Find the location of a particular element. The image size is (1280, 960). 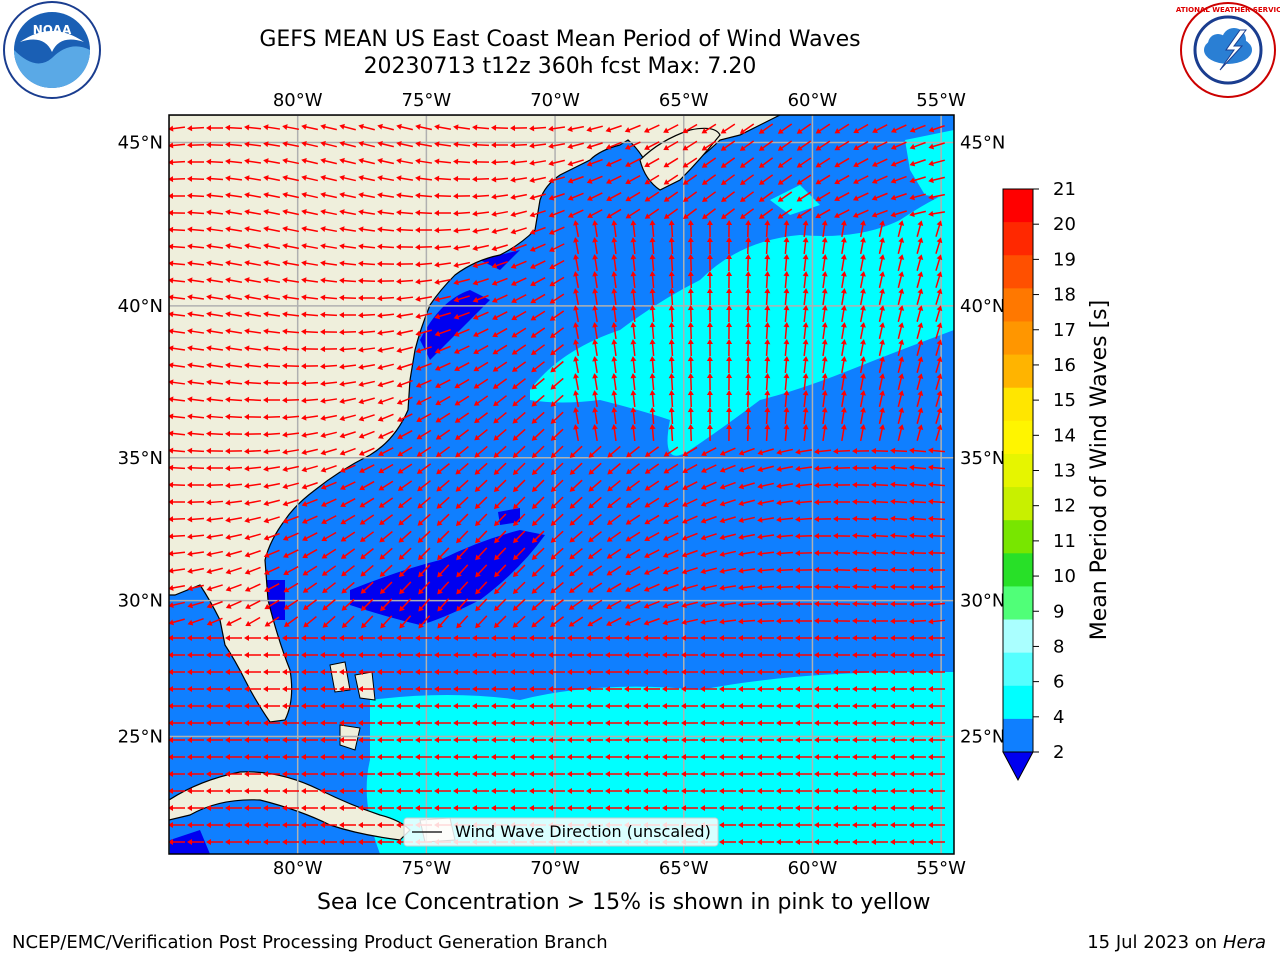

colorbar-extend-triangle is located at coordinates (1018, 766).